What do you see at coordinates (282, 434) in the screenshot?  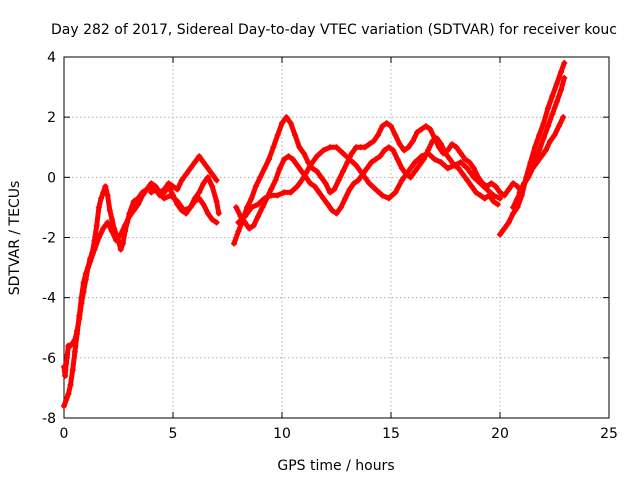 I see `x-tick-label: 10` at bounding box center [282, 434].